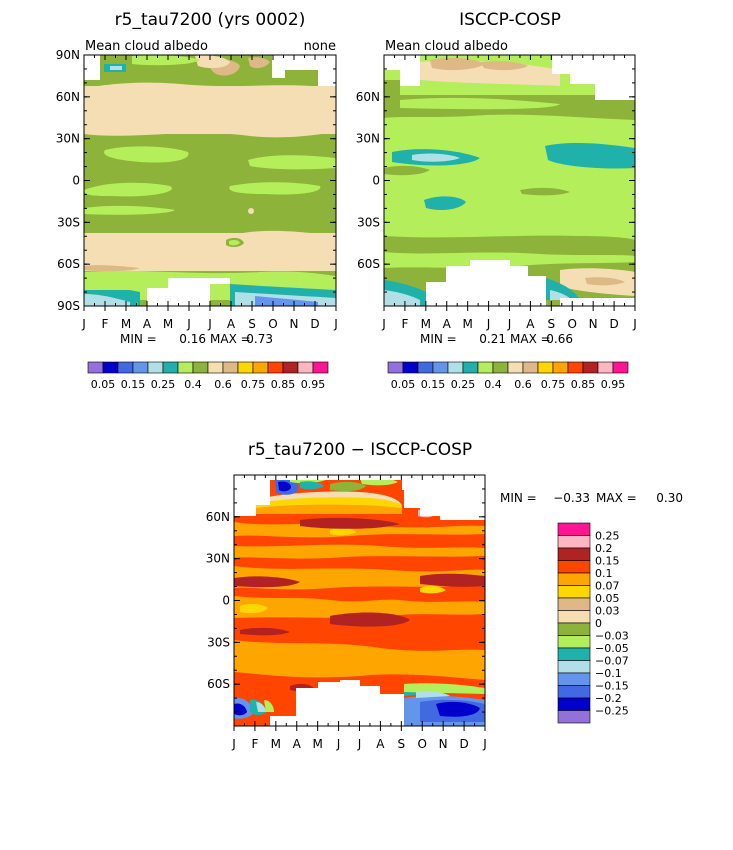  Describe the element at coordinates (210, 180) in the screenshot. I see `panel-model-field` at that location.